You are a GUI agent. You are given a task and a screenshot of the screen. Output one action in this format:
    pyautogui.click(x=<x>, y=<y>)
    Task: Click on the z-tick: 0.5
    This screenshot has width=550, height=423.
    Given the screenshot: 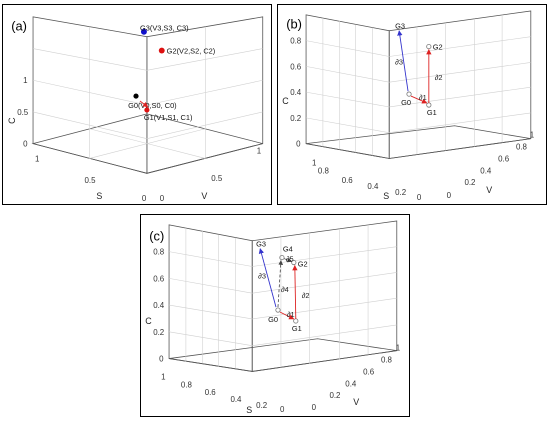 What is the action you would take?
    pyautogui.click(x=23, y=112)
    